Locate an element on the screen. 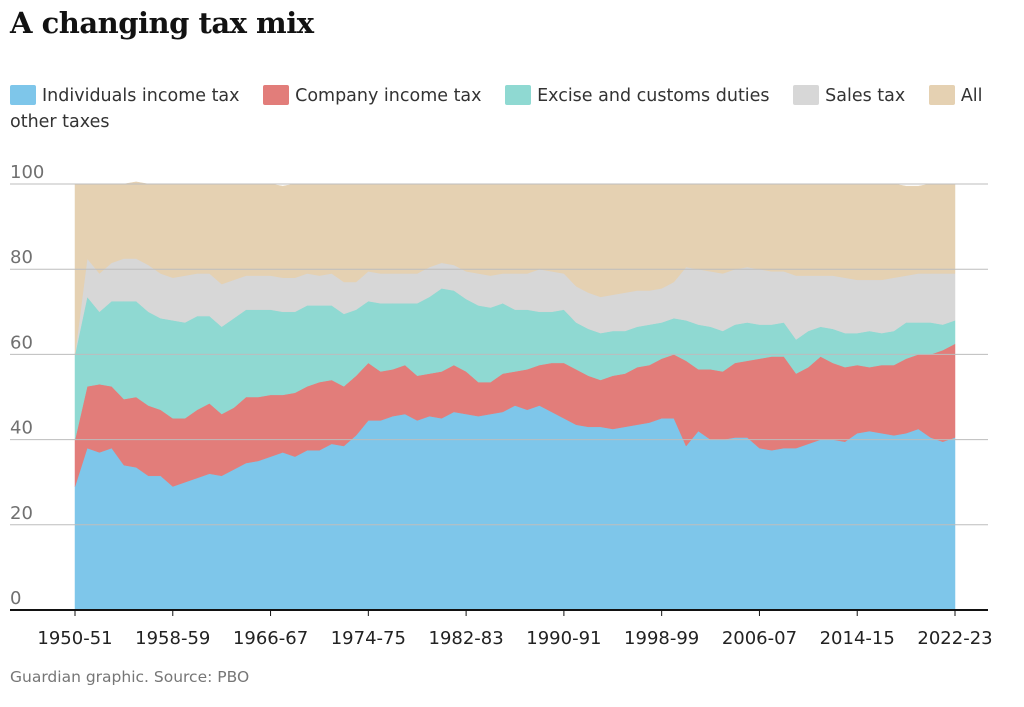 This screenshot has width=1024, height=707. y-axis-ticks: 0 20 40 60 80 100 is located at coordinates (27, 385).